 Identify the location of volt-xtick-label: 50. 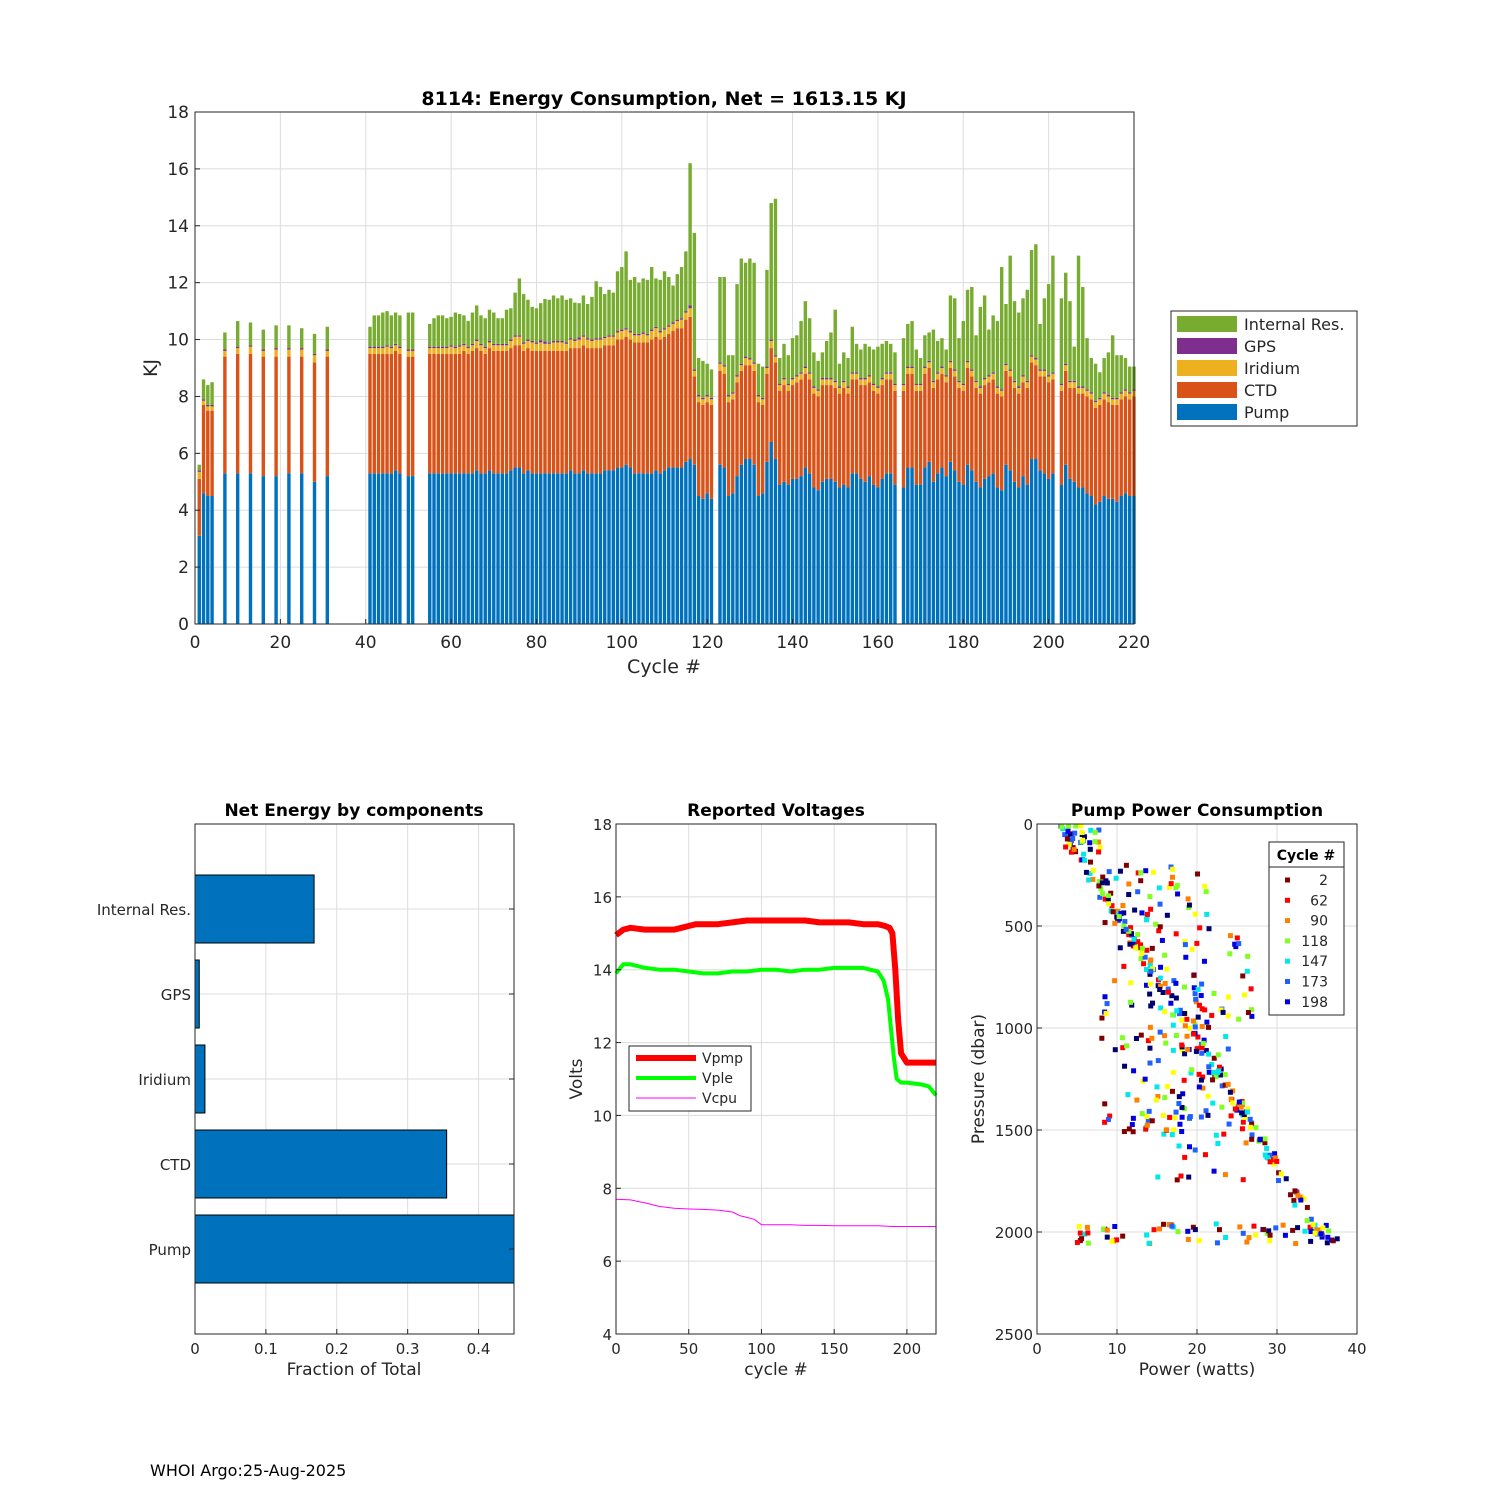
(688, 1349).